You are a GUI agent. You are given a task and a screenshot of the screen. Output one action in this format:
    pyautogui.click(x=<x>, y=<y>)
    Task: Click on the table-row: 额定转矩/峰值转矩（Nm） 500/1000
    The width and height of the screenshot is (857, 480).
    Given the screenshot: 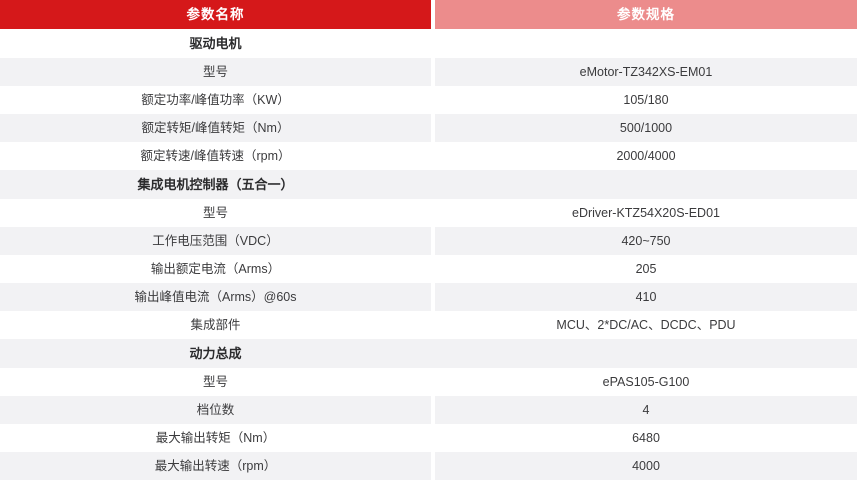 What is the action you would take?
    pyautogui.click(x=428, y=128)
    